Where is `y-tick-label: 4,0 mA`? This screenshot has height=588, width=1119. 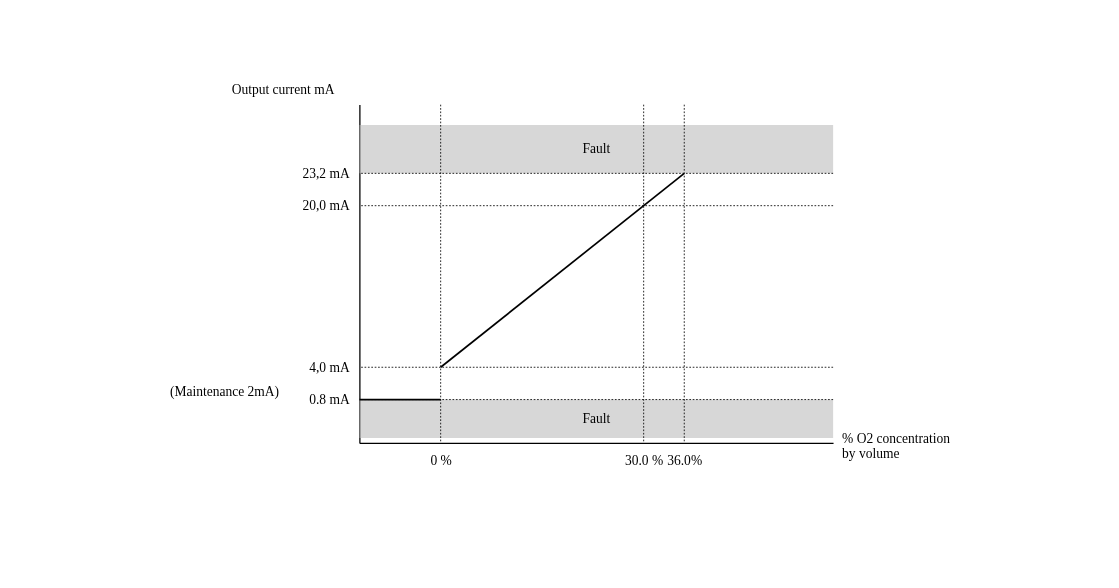 y-tick-label: 4,0 mA is located at coordinates (329, 367).